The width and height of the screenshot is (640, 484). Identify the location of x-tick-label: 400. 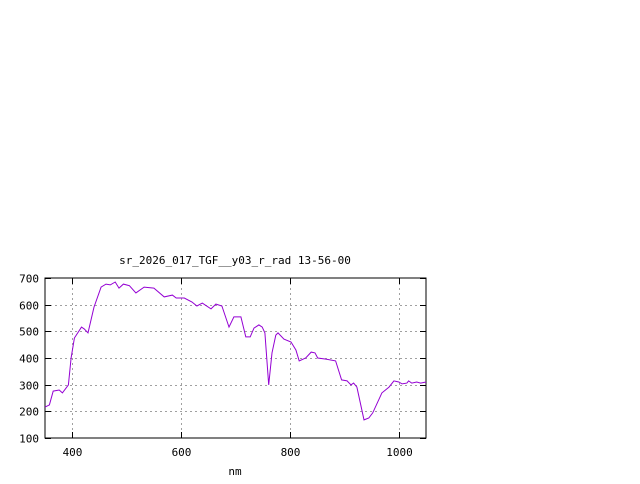
(73, 452).